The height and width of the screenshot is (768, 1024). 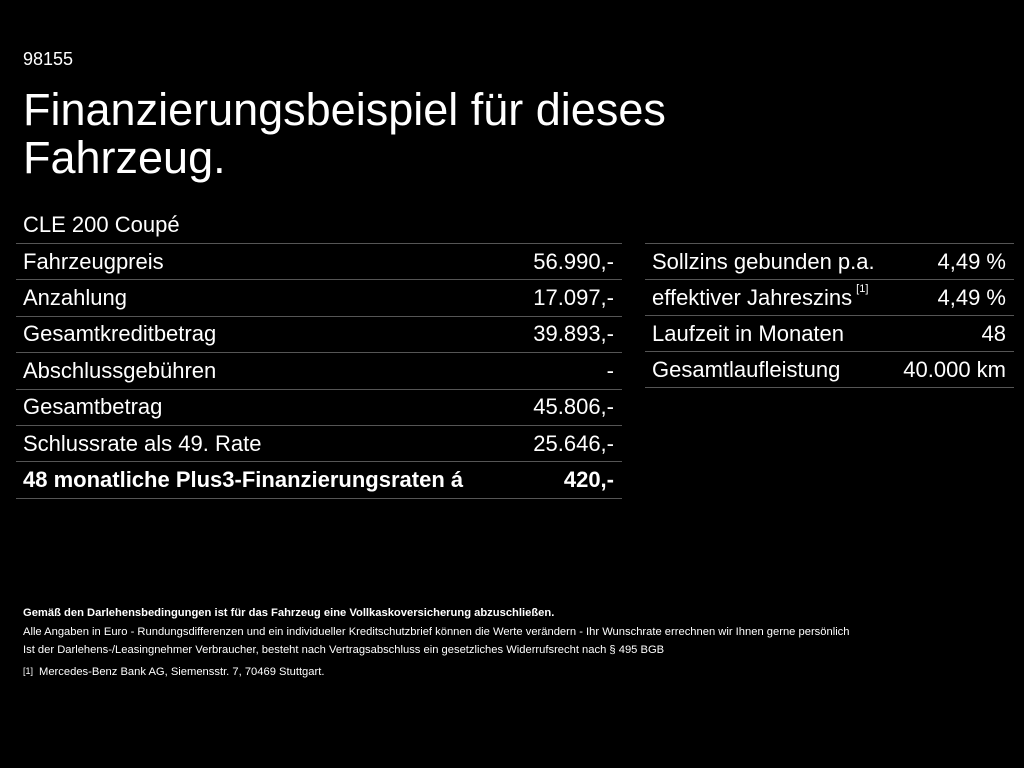 I want to click on row-value: 420,-, so click(x=588, y=480).